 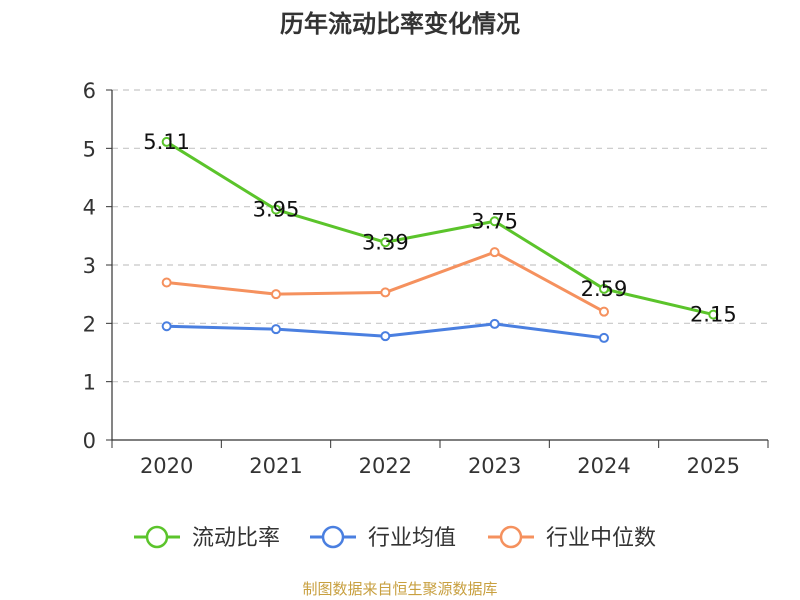 I want to click on chart-title: 历年流动比率变化情况, so click(x=400, y=24).